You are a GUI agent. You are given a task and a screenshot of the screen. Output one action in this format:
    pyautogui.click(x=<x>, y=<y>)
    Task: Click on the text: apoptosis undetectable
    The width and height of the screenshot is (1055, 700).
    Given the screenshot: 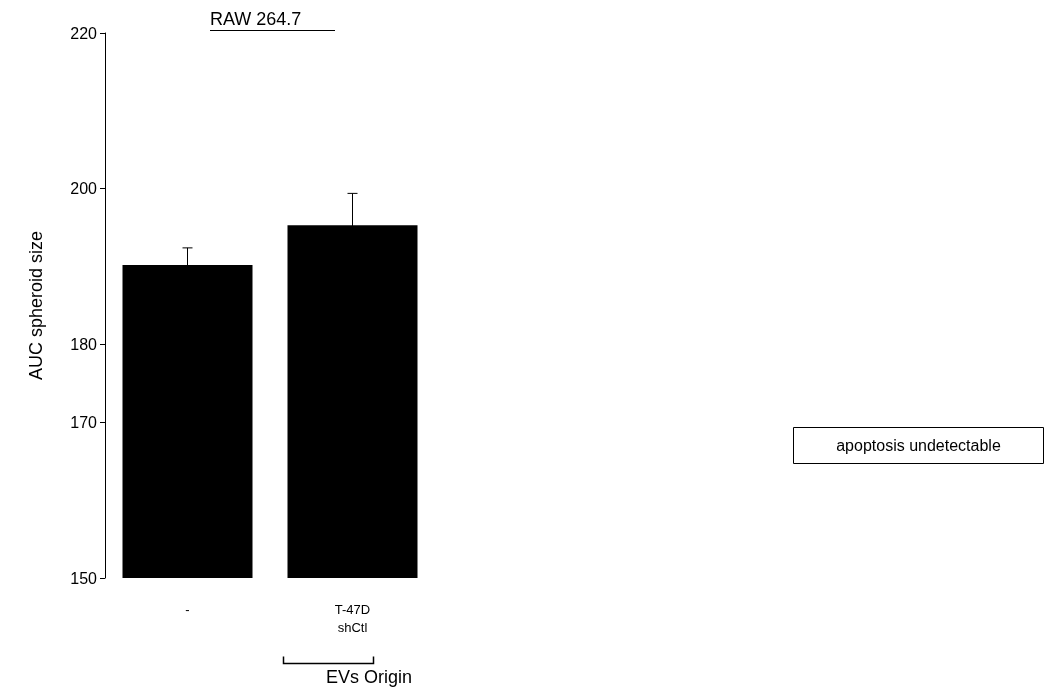 What is the action you would take?
    pyautogui.click(x=918, y=445)
    